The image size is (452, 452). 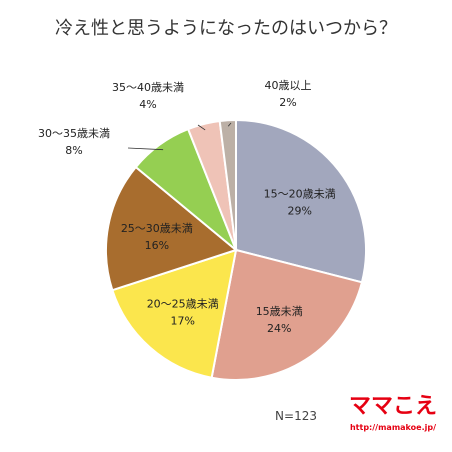 What do you see at coordinates (74, 133) in the screenshot?
I see `slice-category-label-5: 30～35歳未満` at bounding box center [74, 133].